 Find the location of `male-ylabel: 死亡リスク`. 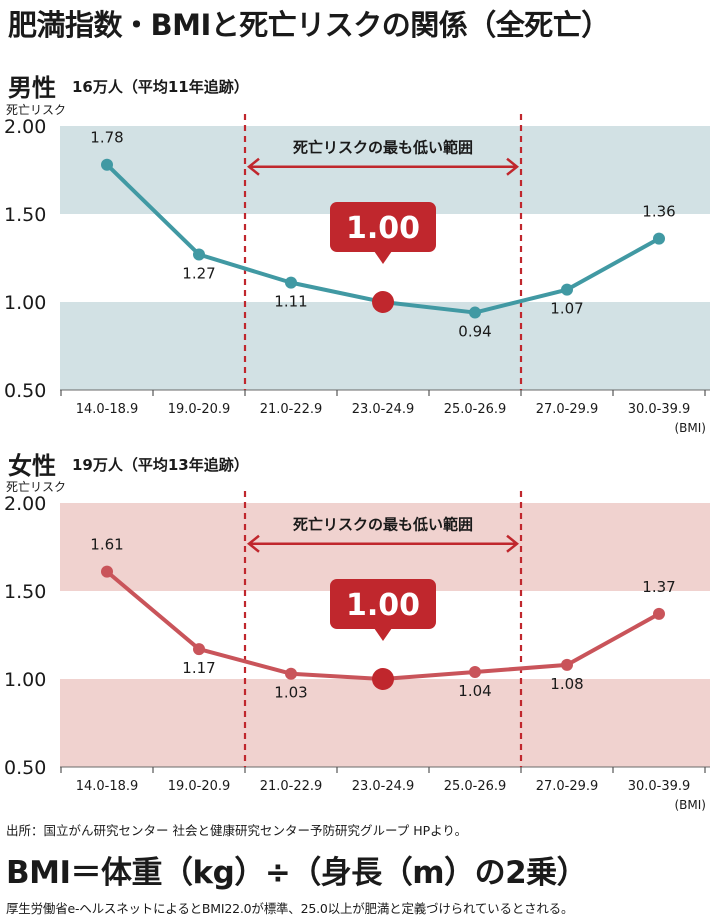

male-ylabel: 死亡リスク is located at coordinates (36, 110).